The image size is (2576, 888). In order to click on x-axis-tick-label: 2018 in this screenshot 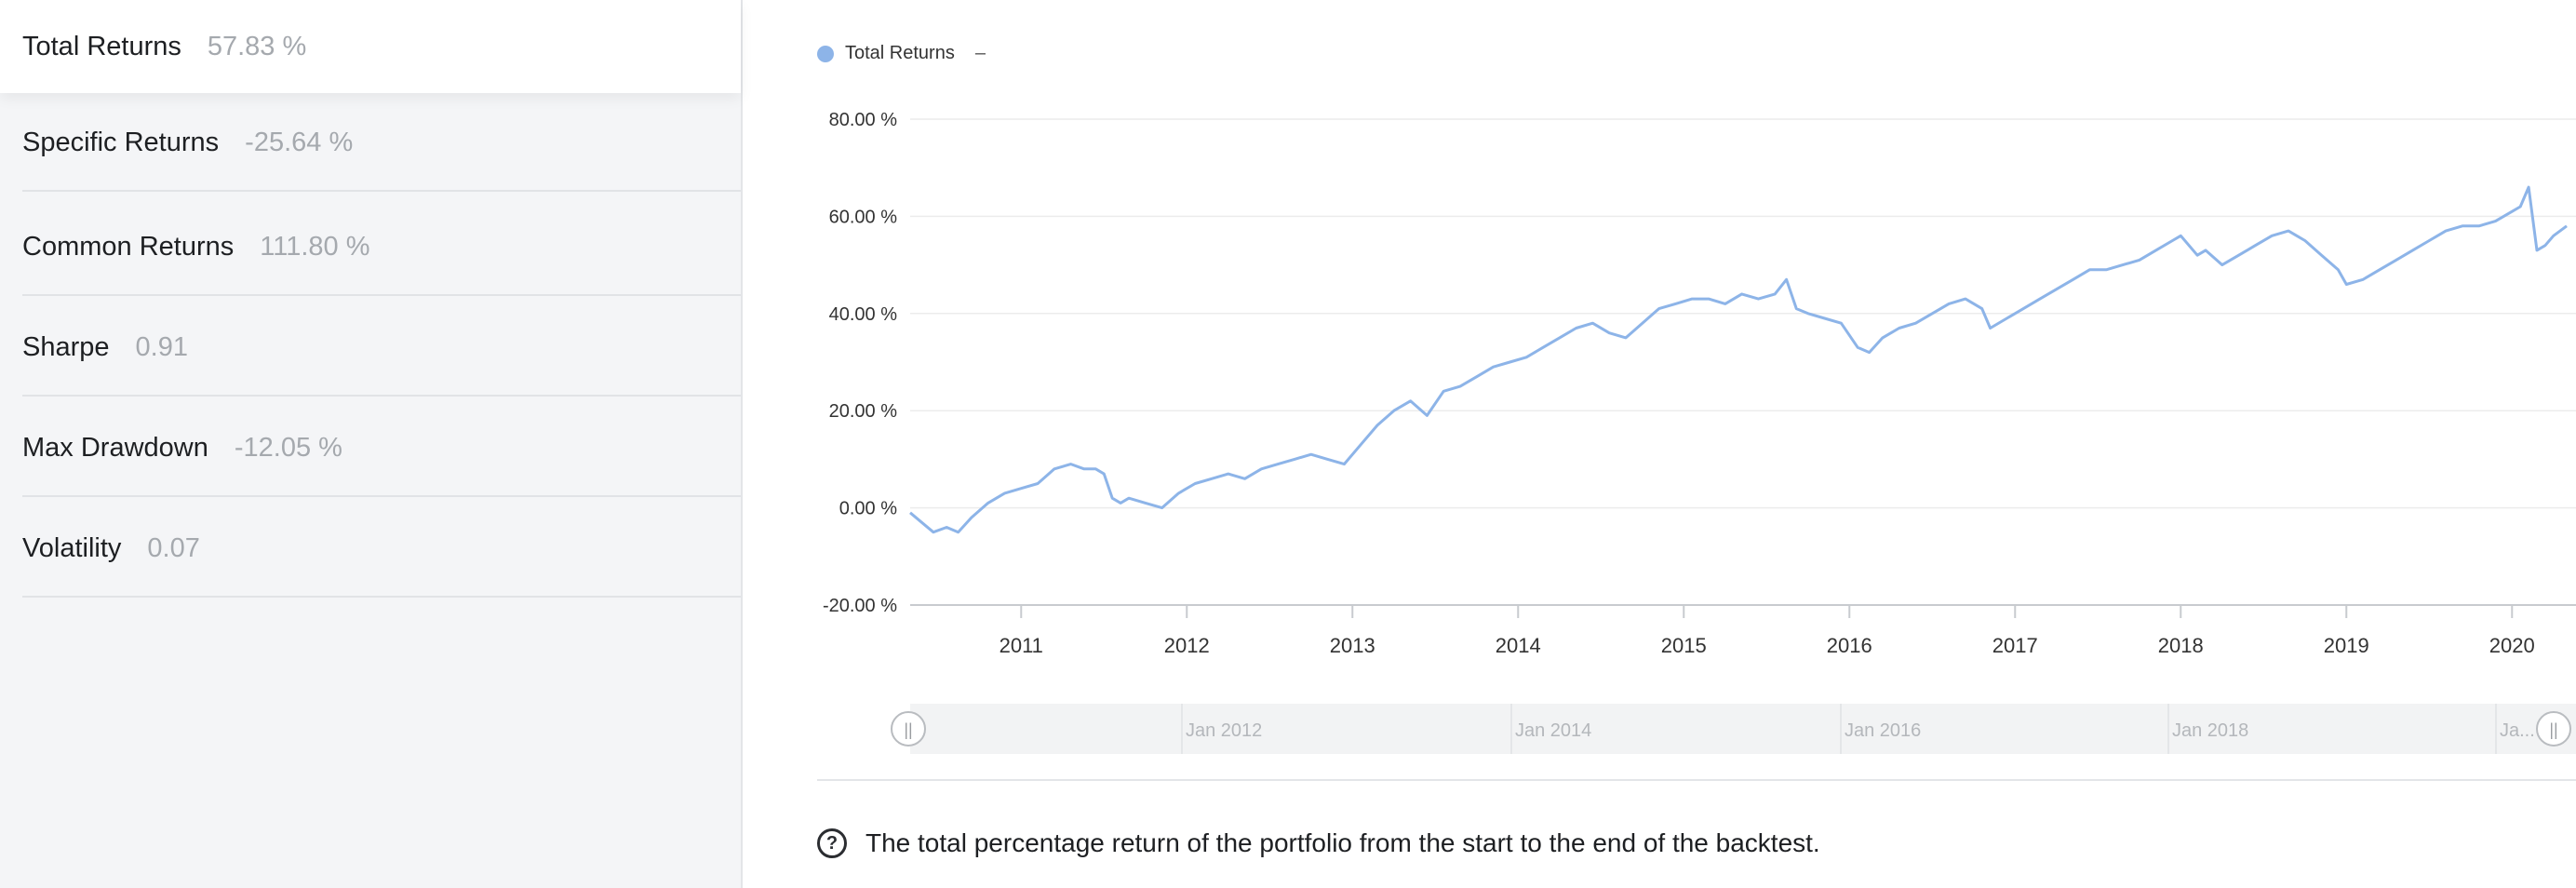, I will do `click(2181, 645)`.